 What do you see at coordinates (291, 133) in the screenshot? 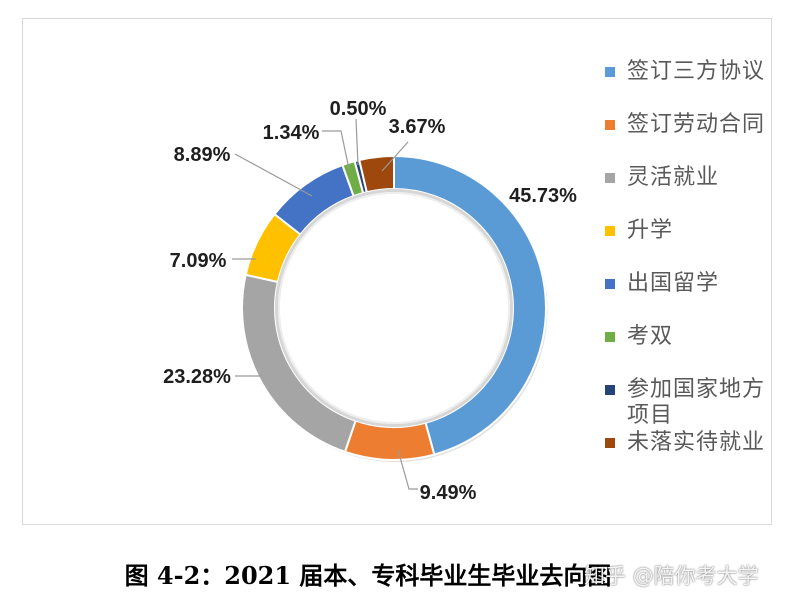
I see `data-label-kaoshuang: 1.34%` at bounding box center [291, 133].